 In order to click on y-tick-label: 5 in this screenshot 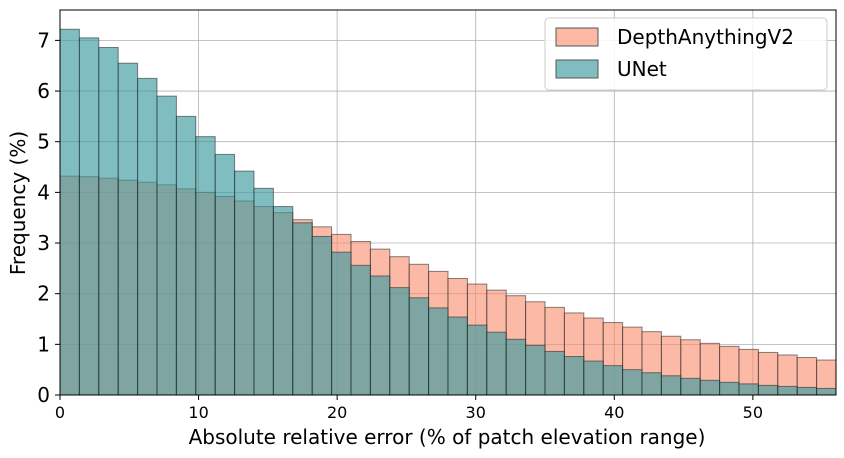, I will do `click(43, 142)`.